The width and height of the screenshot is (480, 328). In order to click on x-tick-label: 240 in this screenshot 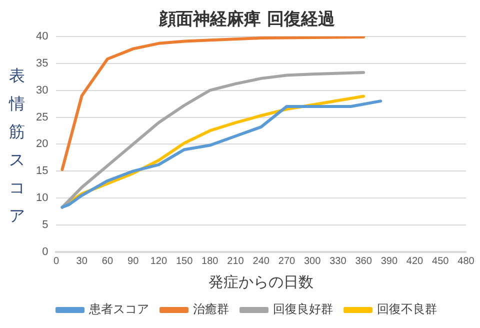, I will do `click(261, 261)`.